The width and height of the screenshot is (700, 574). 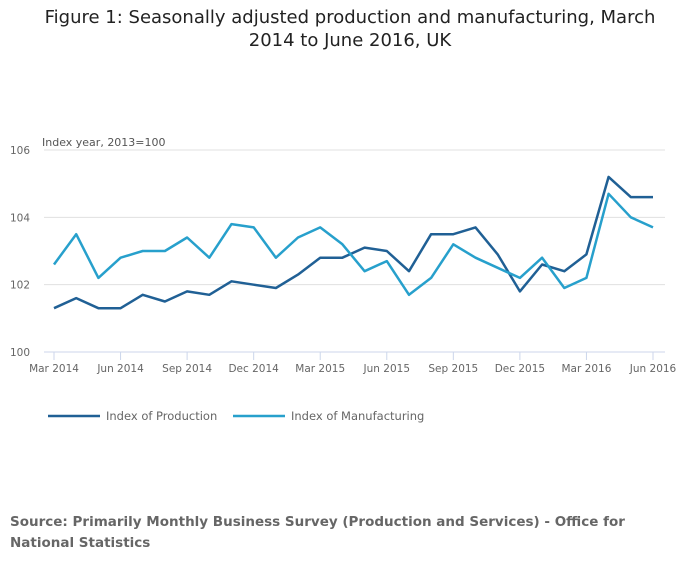 What do you see at coordinates (161, 416) in the screenshot?
I see `legend-label: Index of Production` at bounding box center [161, 416].